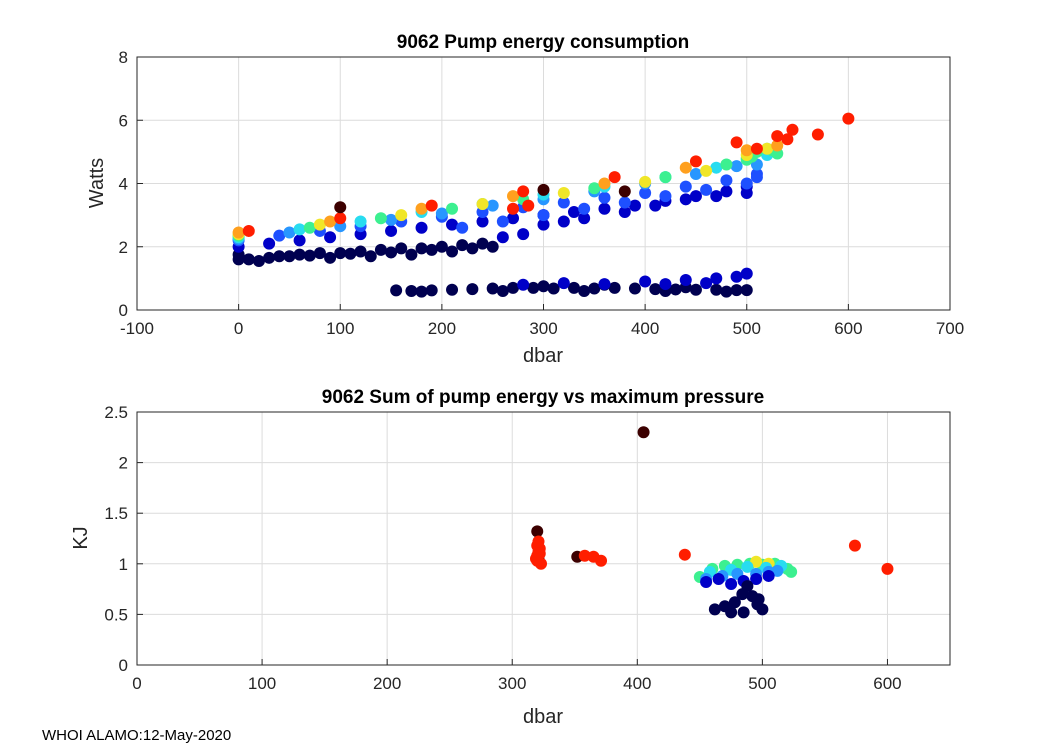  I want to click on plot1-xlabel: dbar, so click(543, 356).